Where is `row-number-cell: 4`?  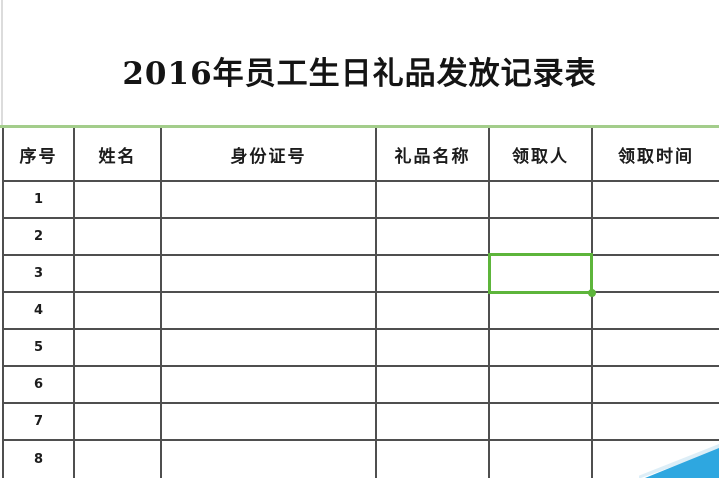 row-number-cell: 4 is located at coordinates (39, 311).